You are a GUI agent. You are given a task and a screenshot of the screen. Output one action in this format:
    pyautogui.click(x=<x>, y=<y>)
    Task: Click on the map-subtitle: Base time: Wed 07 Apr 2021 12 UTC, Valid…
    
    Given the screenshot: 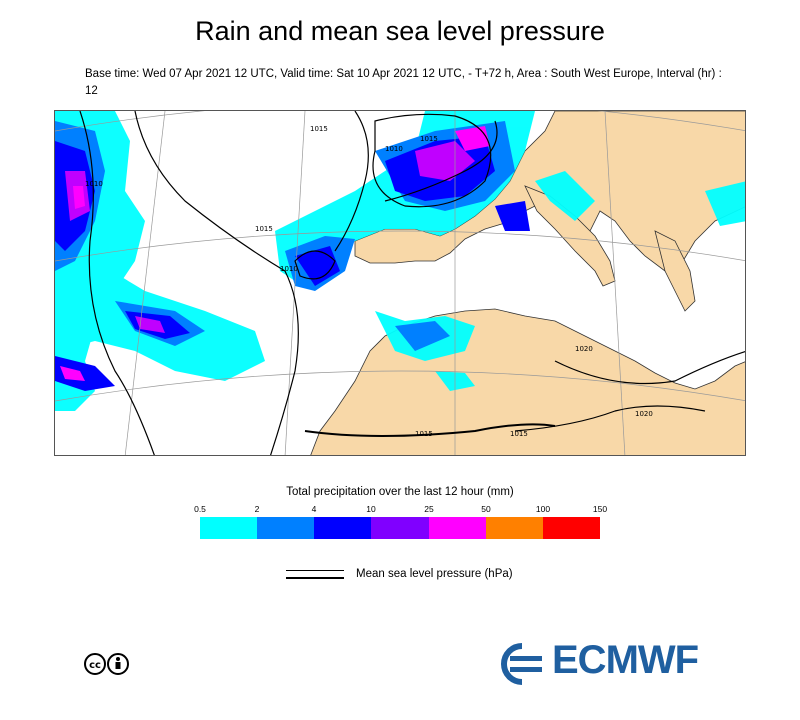 What is the action you would take?
    pyautogui.click(x=403, y=82)
    